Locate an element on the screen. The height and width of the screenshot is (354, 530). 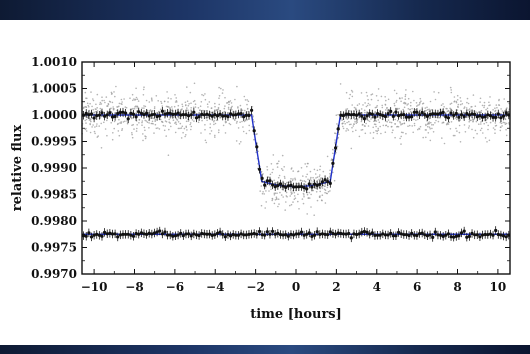
x-tick-label: −4 is located at coordinates (215, 287).